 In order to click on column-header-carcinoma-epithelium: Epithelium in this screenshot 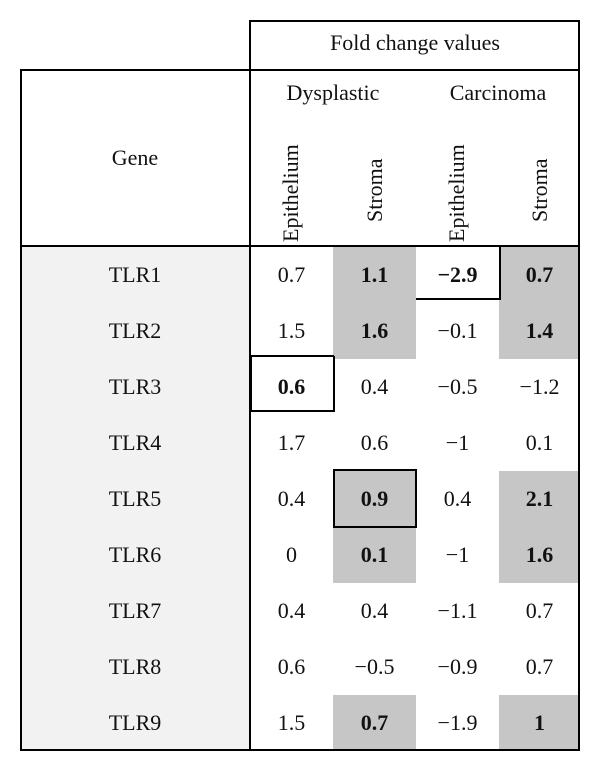, I will do `click(456, 193)`.